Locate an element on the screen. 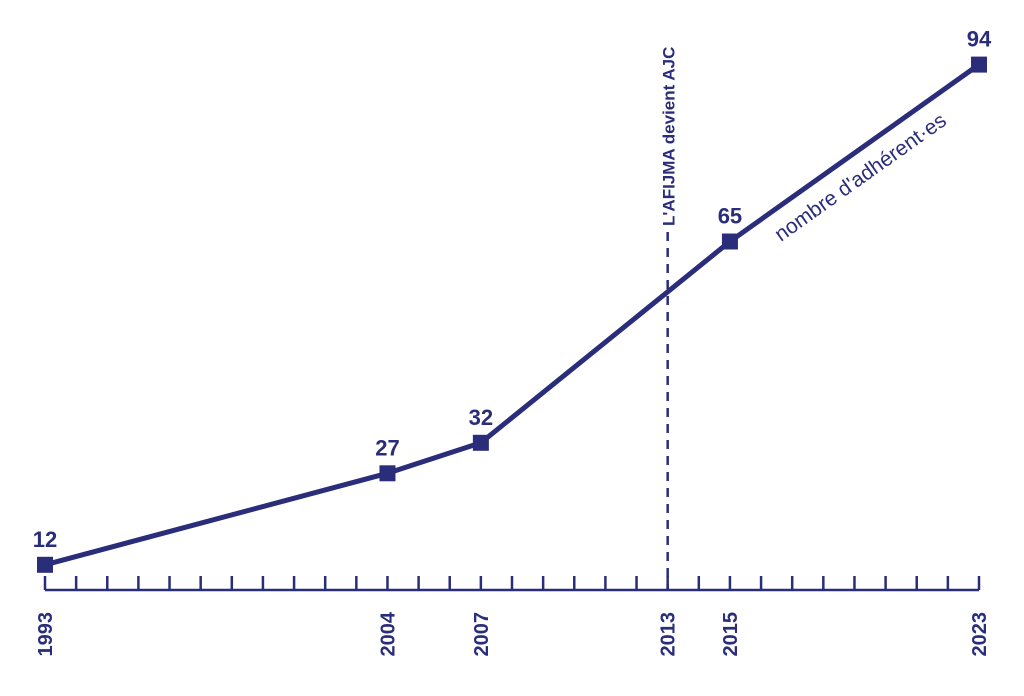 Image resolution: width=1024 pixels, height=696 pixels. x-tick-label: 2007 is located at coordinates (482, 634).